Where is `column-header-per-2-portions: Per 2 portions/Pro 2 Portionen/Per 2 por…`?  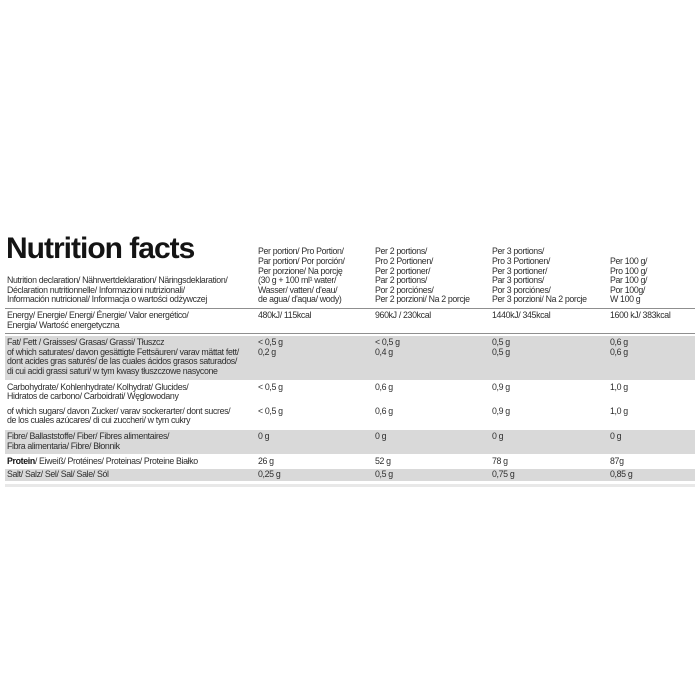 column-header-per-2-portions: Per 2 portions/Pro 2 Portionen/Per 2 por… is located at coordinates (433, 270).